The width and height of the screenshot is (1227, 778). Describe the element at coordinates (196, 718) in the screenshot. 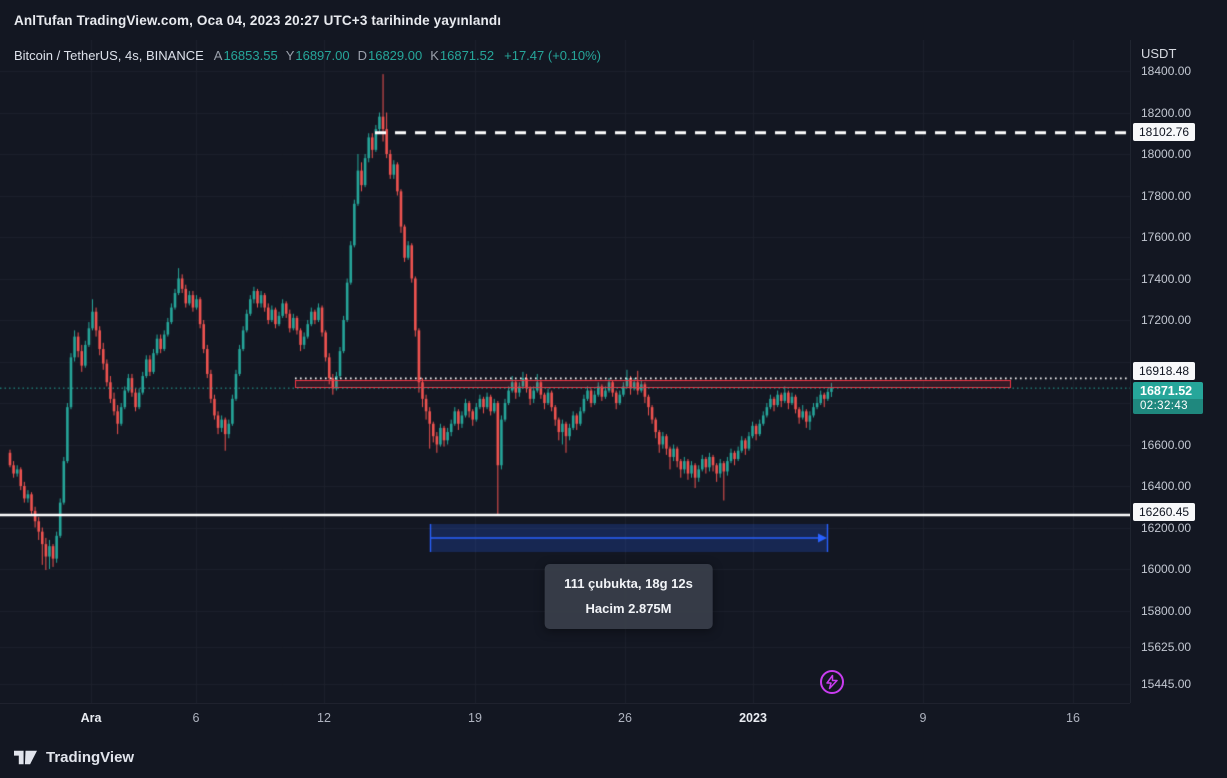

I see `time-axis-tick: 6` at that location.